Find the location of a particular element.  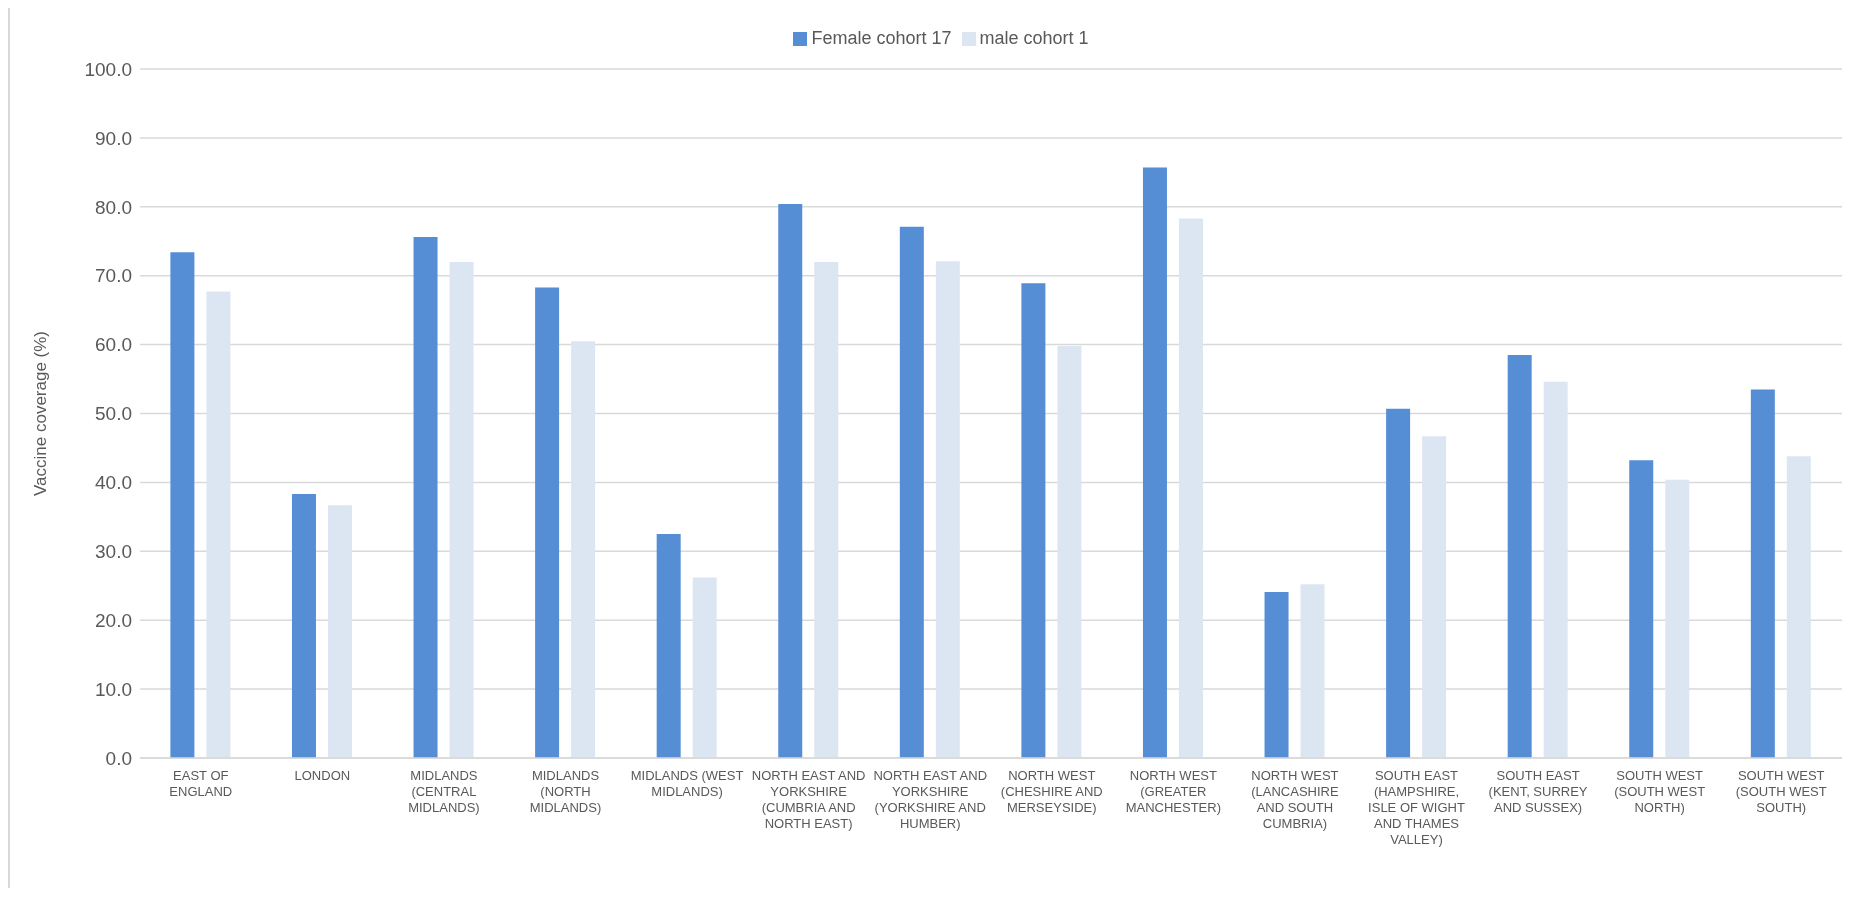

y-tick-label: 30.0 is located at coordinates (113, 552).